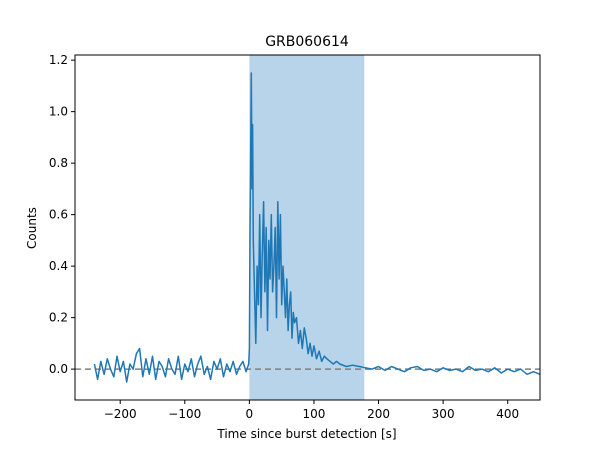 This screenshot has width=600, height=455. Describe the element at coordinates (58, 215) in the screenshot. I see `y-tick-label: 0.6` at that location.